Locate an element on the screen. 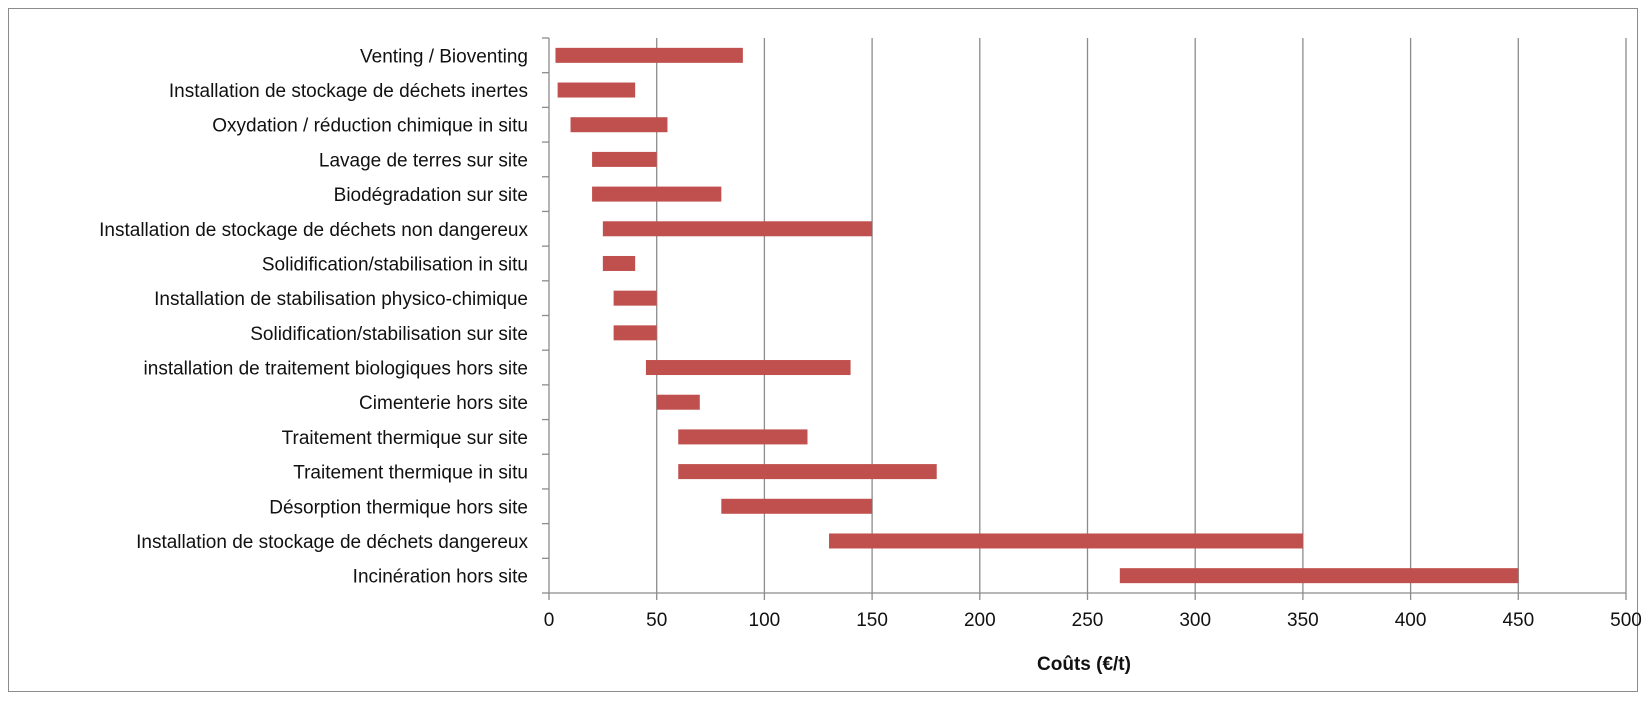  category-label: Traitement thermique sur site is located at coordinates (405, 438).